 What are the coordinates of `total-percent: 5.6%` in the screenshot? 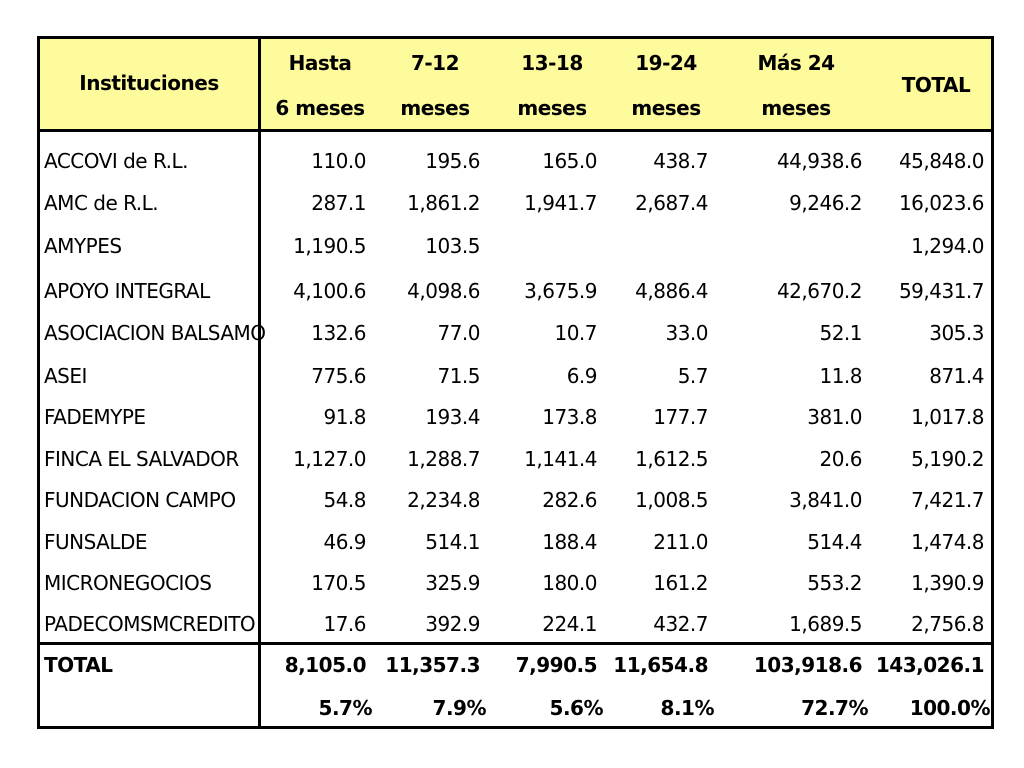 It's located at (576, 708).